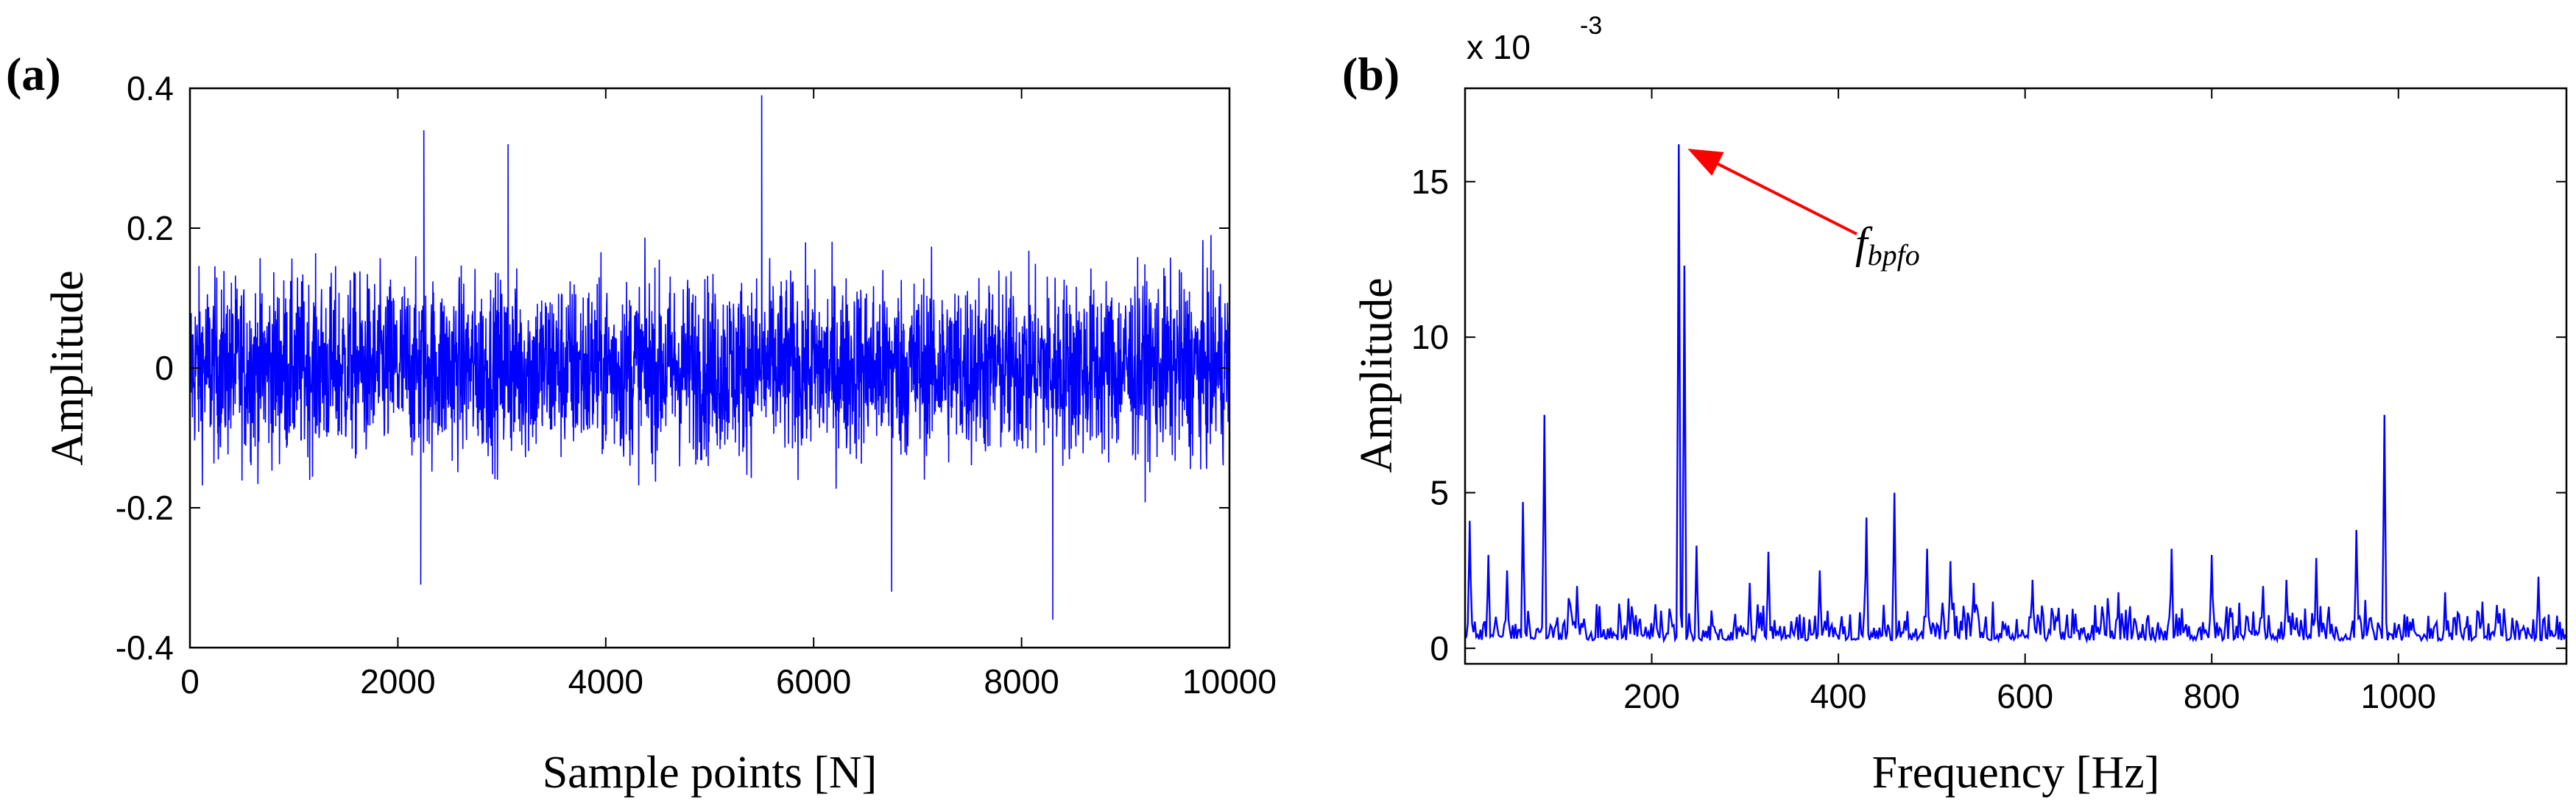 This screenshot has height=811, width=2576. What do you see at coordinates (1651, 696) in the screenshot?
I see `x-tick-label: 200` at bounding box center [1651, 696].